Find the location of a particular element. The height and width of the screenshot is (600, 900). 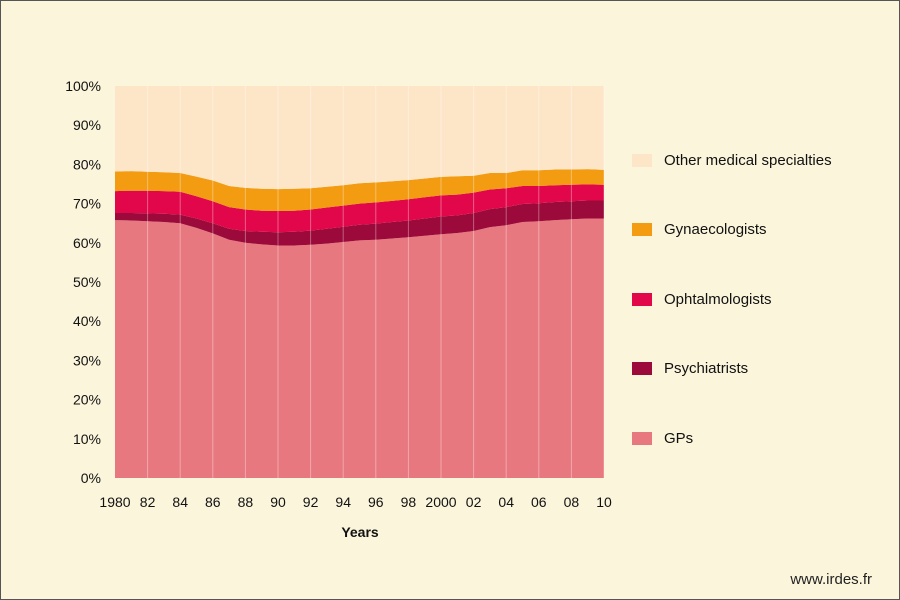

y-tick-label: 100% is located at coordinates (83, 86).